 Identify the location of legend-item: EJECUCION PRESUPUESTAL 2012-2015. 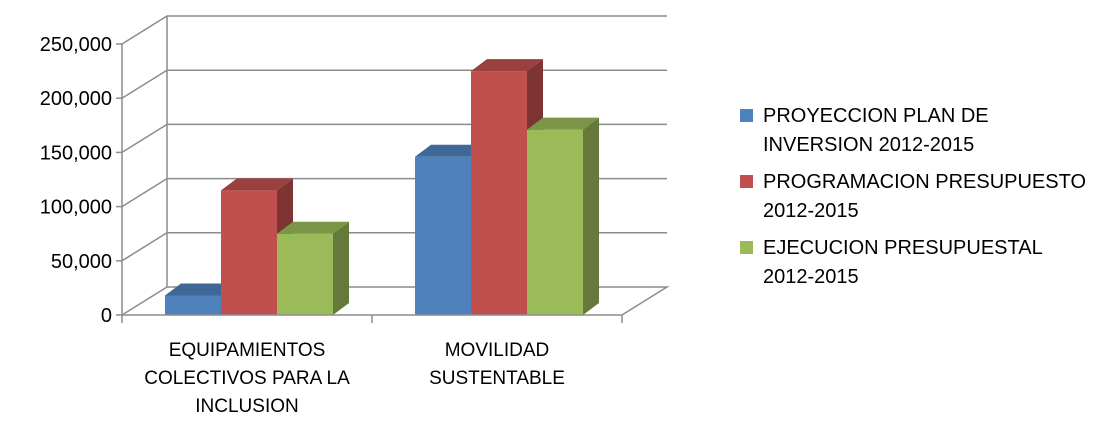
(925, 263).